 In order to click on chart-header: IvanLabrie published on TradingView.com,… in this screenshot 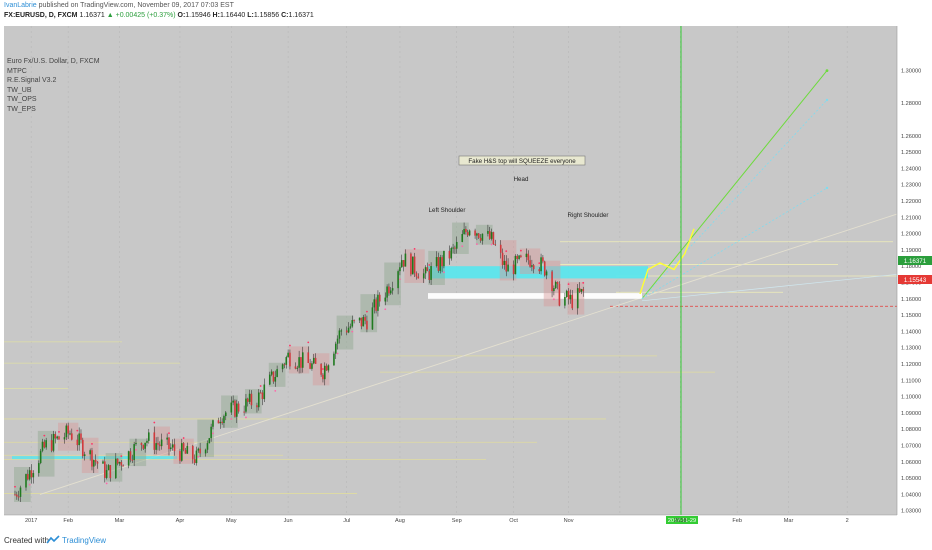, I will do `click(466, 13)`.